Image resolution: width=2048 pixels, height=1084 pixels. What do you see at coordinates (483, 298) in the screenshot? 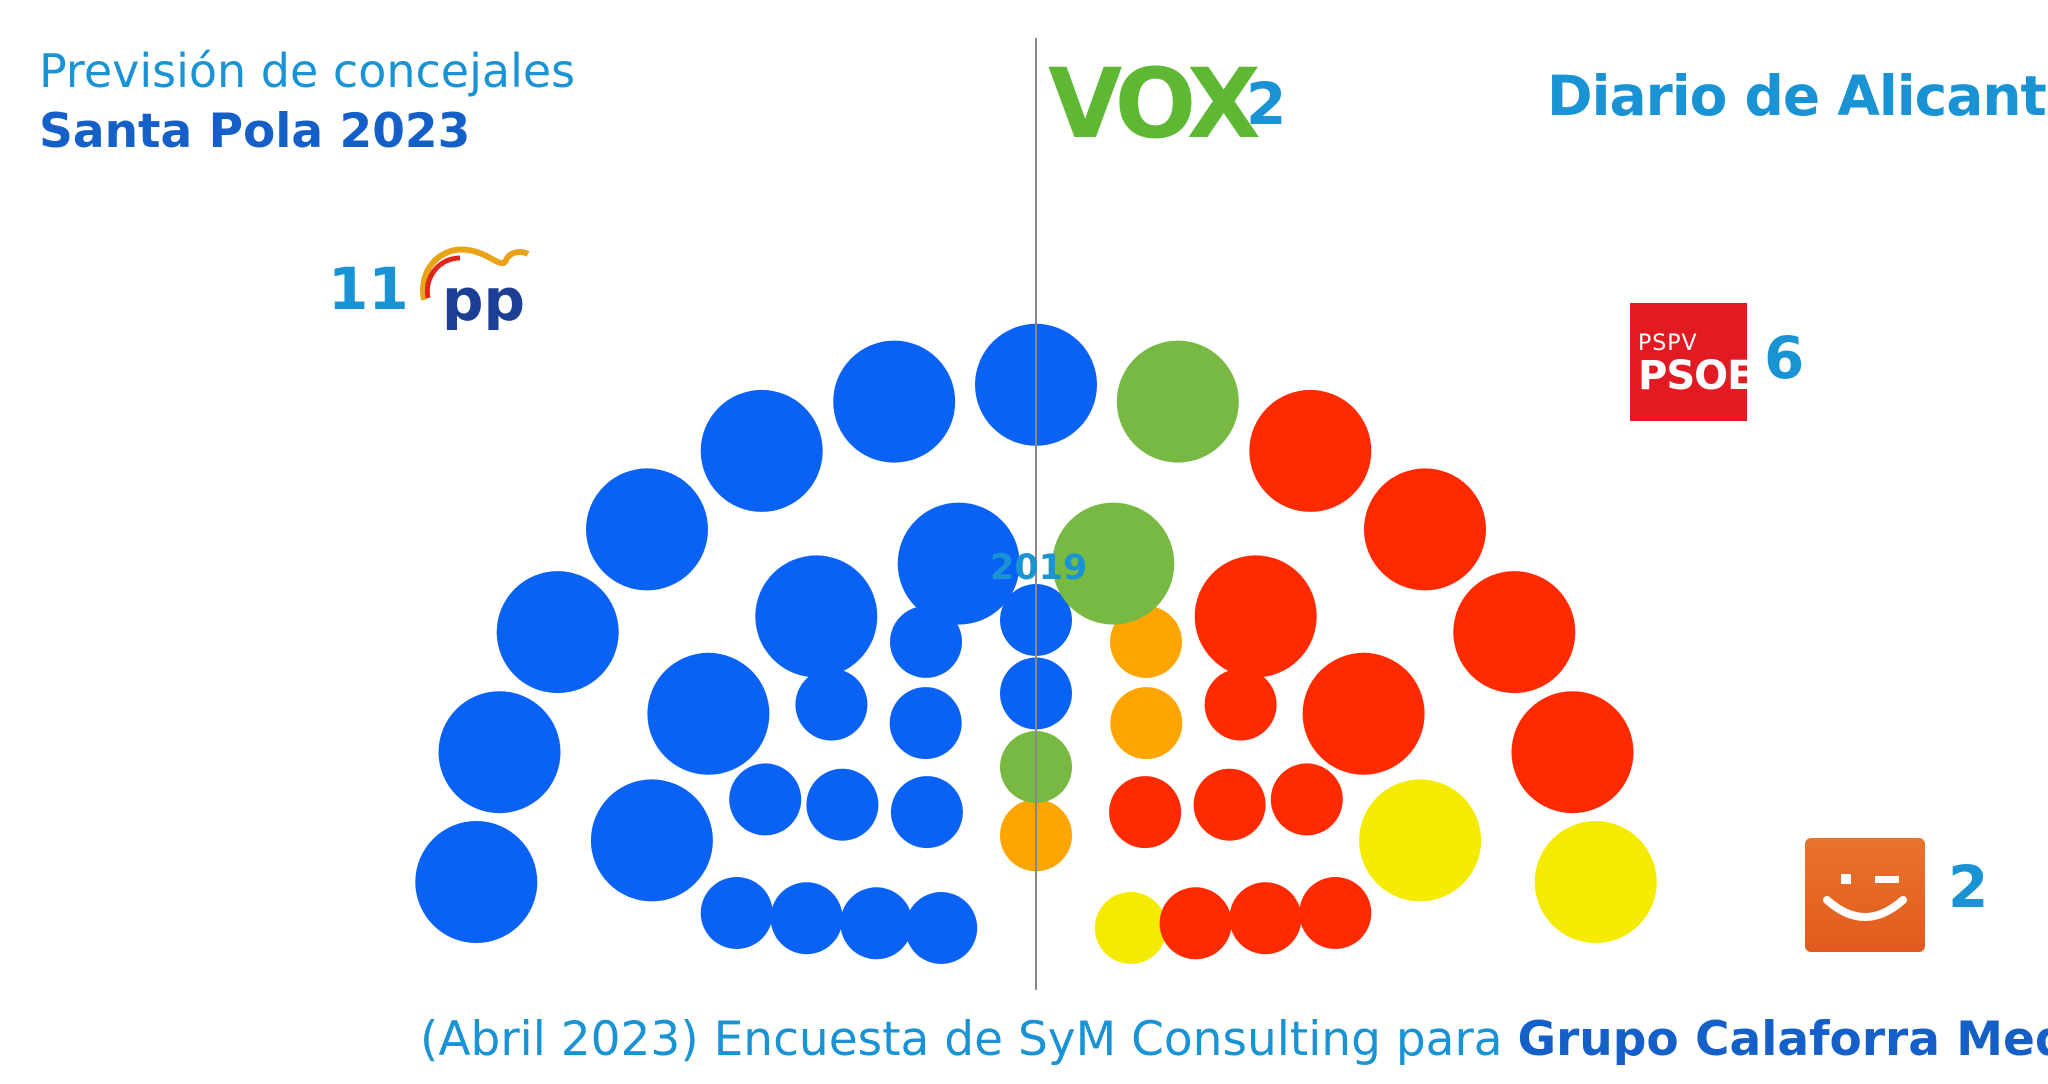
I see `pp-logo-text: pp` at bounding box center [483, 298].